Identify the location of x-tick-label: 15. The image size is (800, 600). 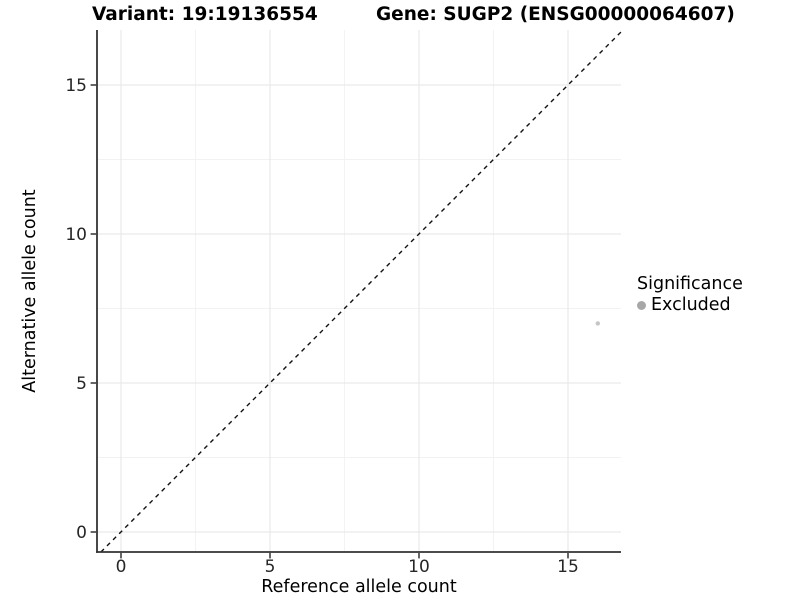
(568, 567).